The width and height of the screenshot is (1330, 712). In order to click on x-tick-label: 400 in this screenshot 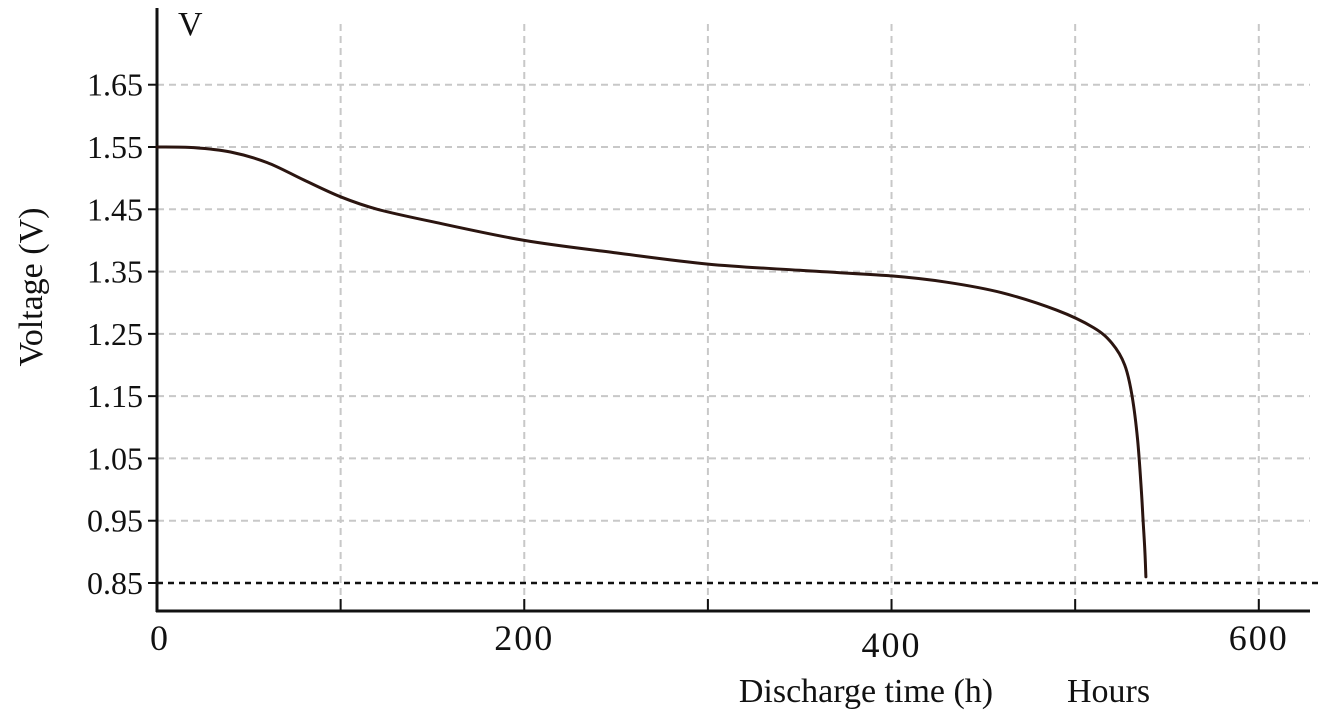, I will do `click(892, 645)`.